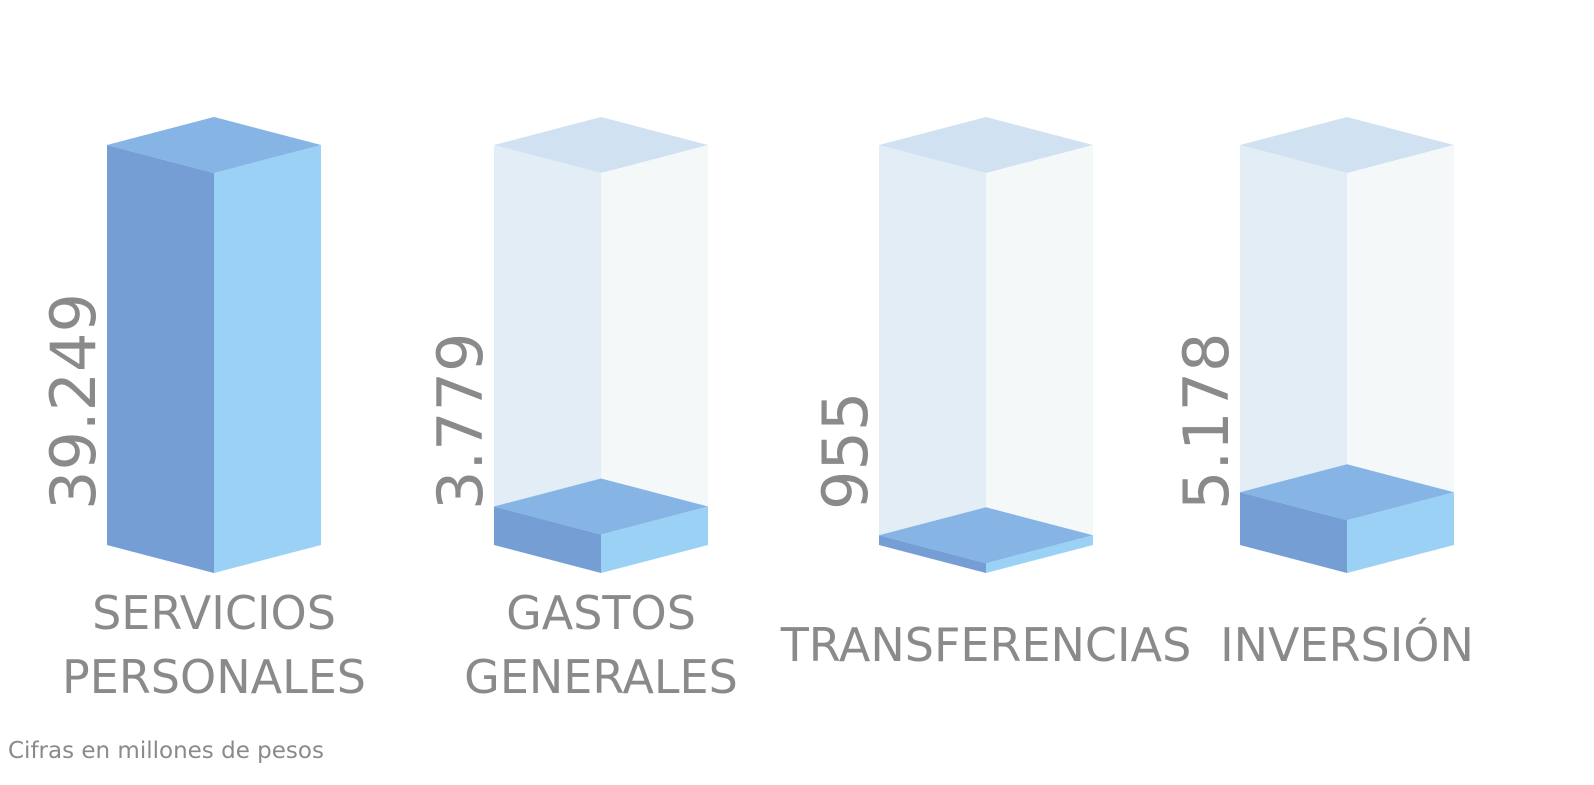 The image size is (1594, 785). What do you see at coordinates (166, 751) in the screenshot?
I see `note: Cifras en millones de pesos` at bounding box center [166, 751].